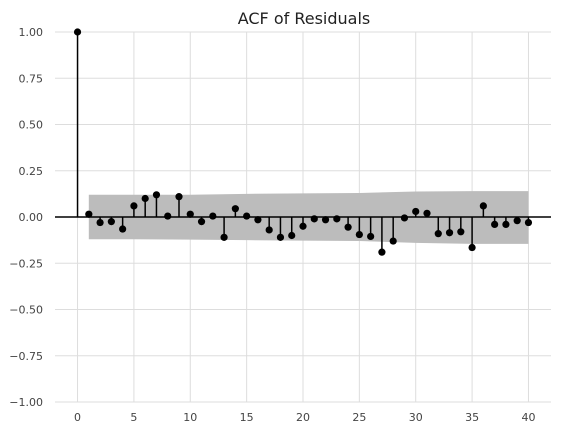 This screenshot has height=434, width=561. What do you see at coordinates (26, 263) in the screenshot?
I see `y-tick-label: −0.25` at bounding box center [26, 263].